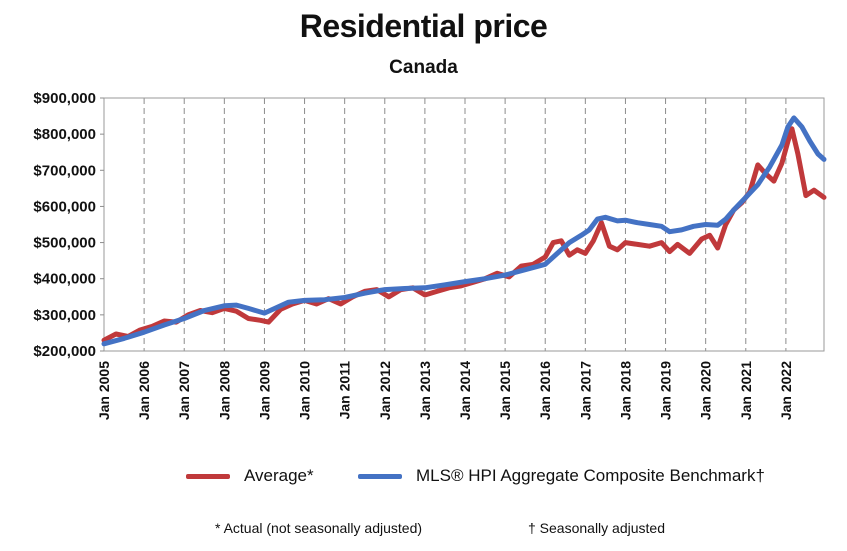  Describe the element at coordinates (64, 170) in the screenshot. I see `y-tick-label: $700,000` at that location.